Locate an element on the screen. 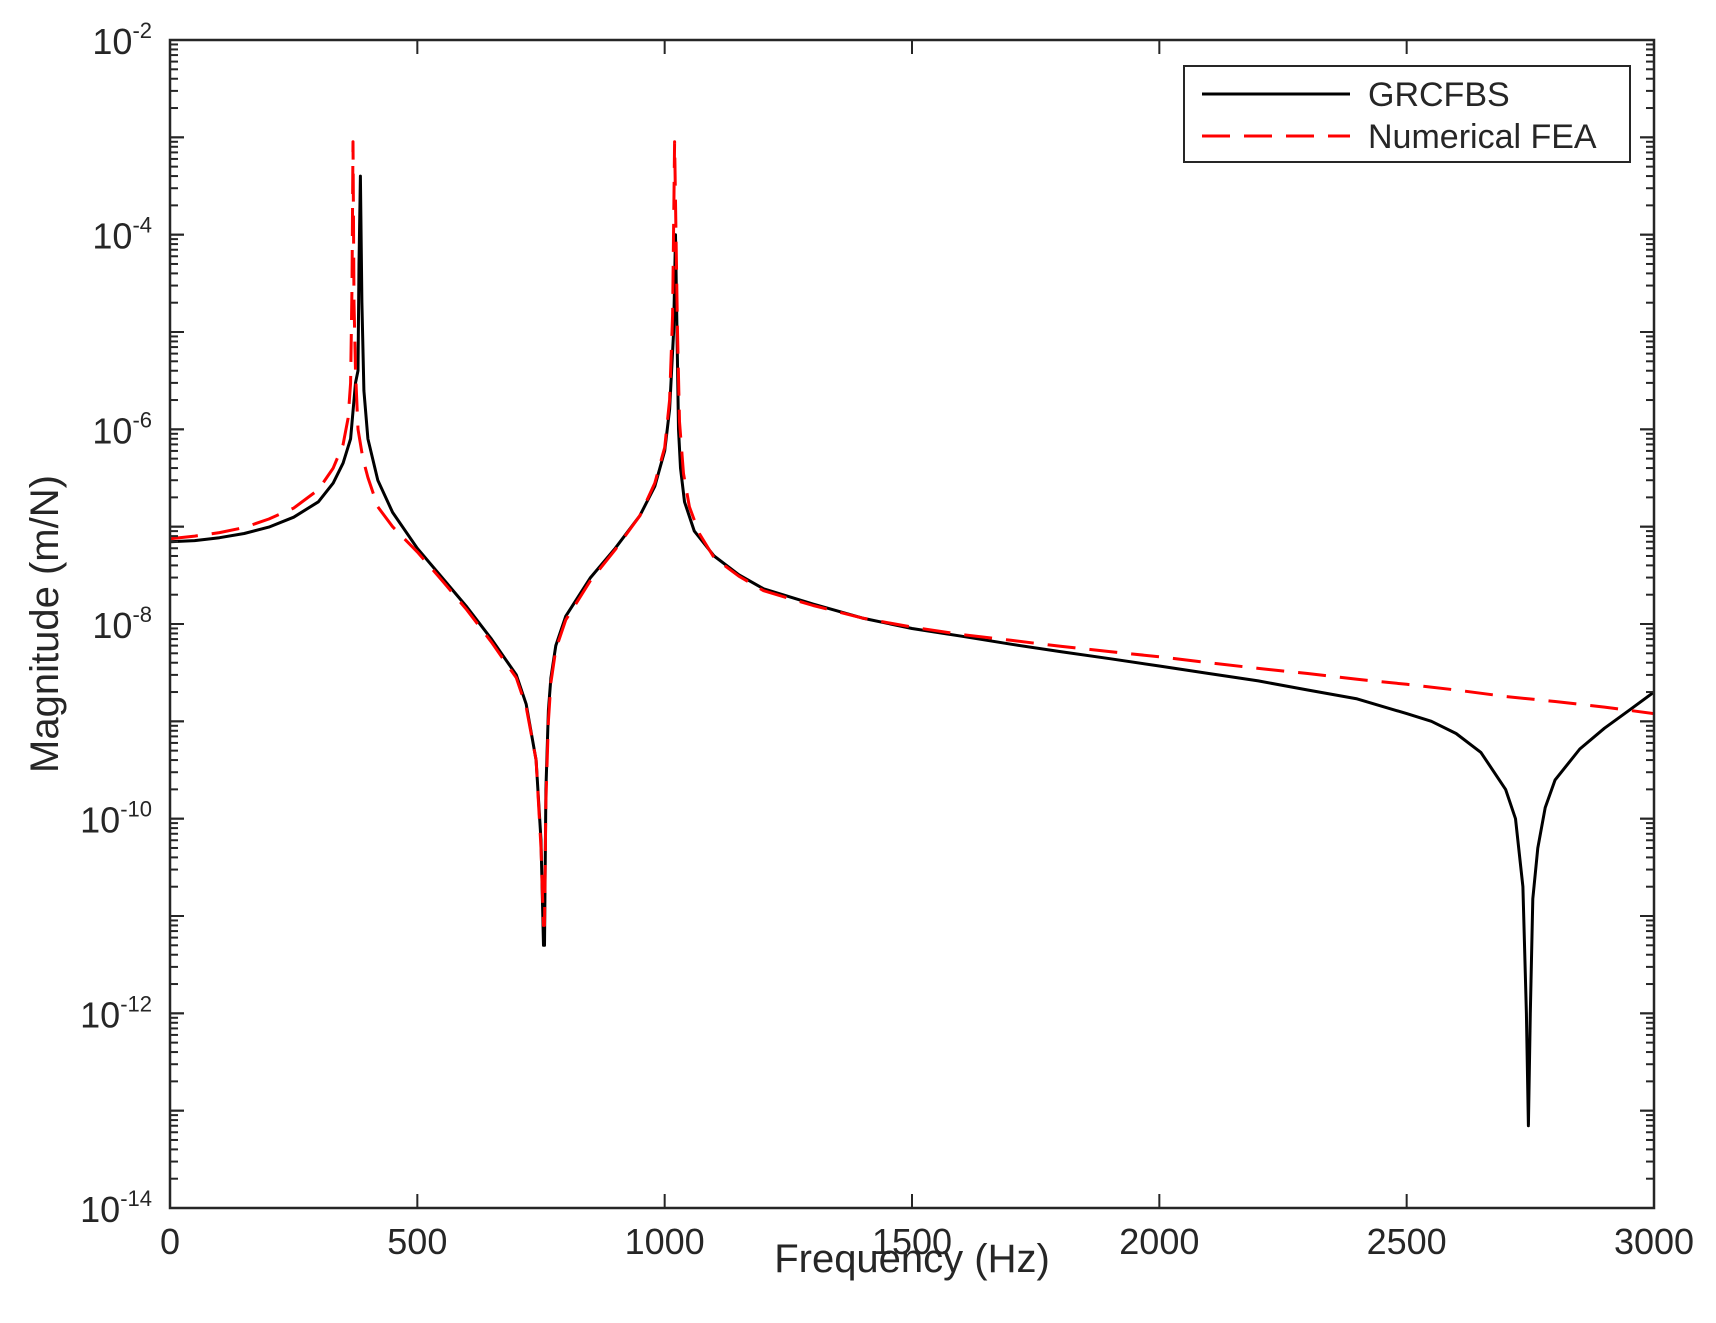  y-tick-label: 10⁻¹⁴ is located at coordinates (116, 1208).